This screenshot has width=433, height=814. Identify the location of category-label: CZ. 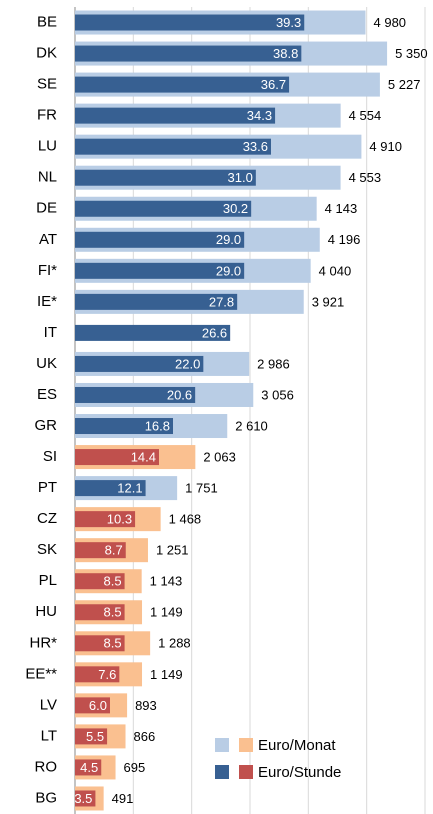
(47, 518).